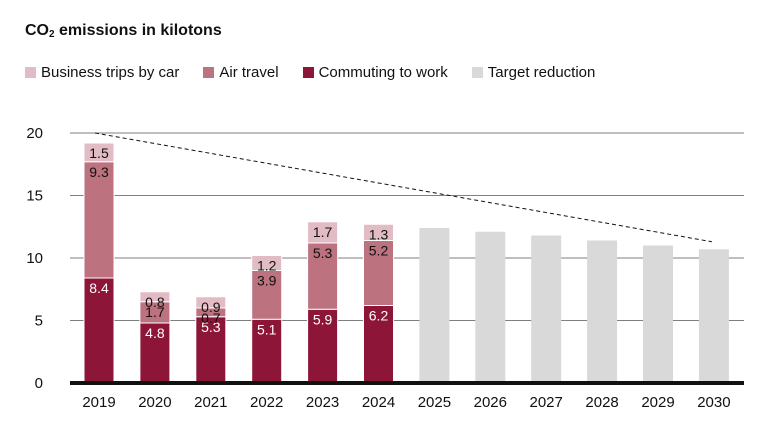 The width and height of the screenshot is (776, 436). I want to click on x-tick-label-2029: 2029, so click(657, 402).